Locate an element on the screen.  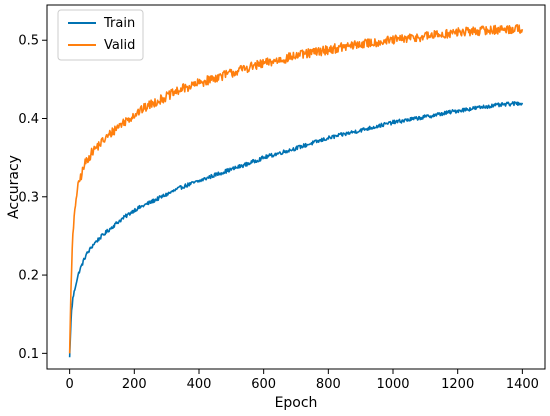
y-axis-label: Accuracy is located at coordinates (14, 187).